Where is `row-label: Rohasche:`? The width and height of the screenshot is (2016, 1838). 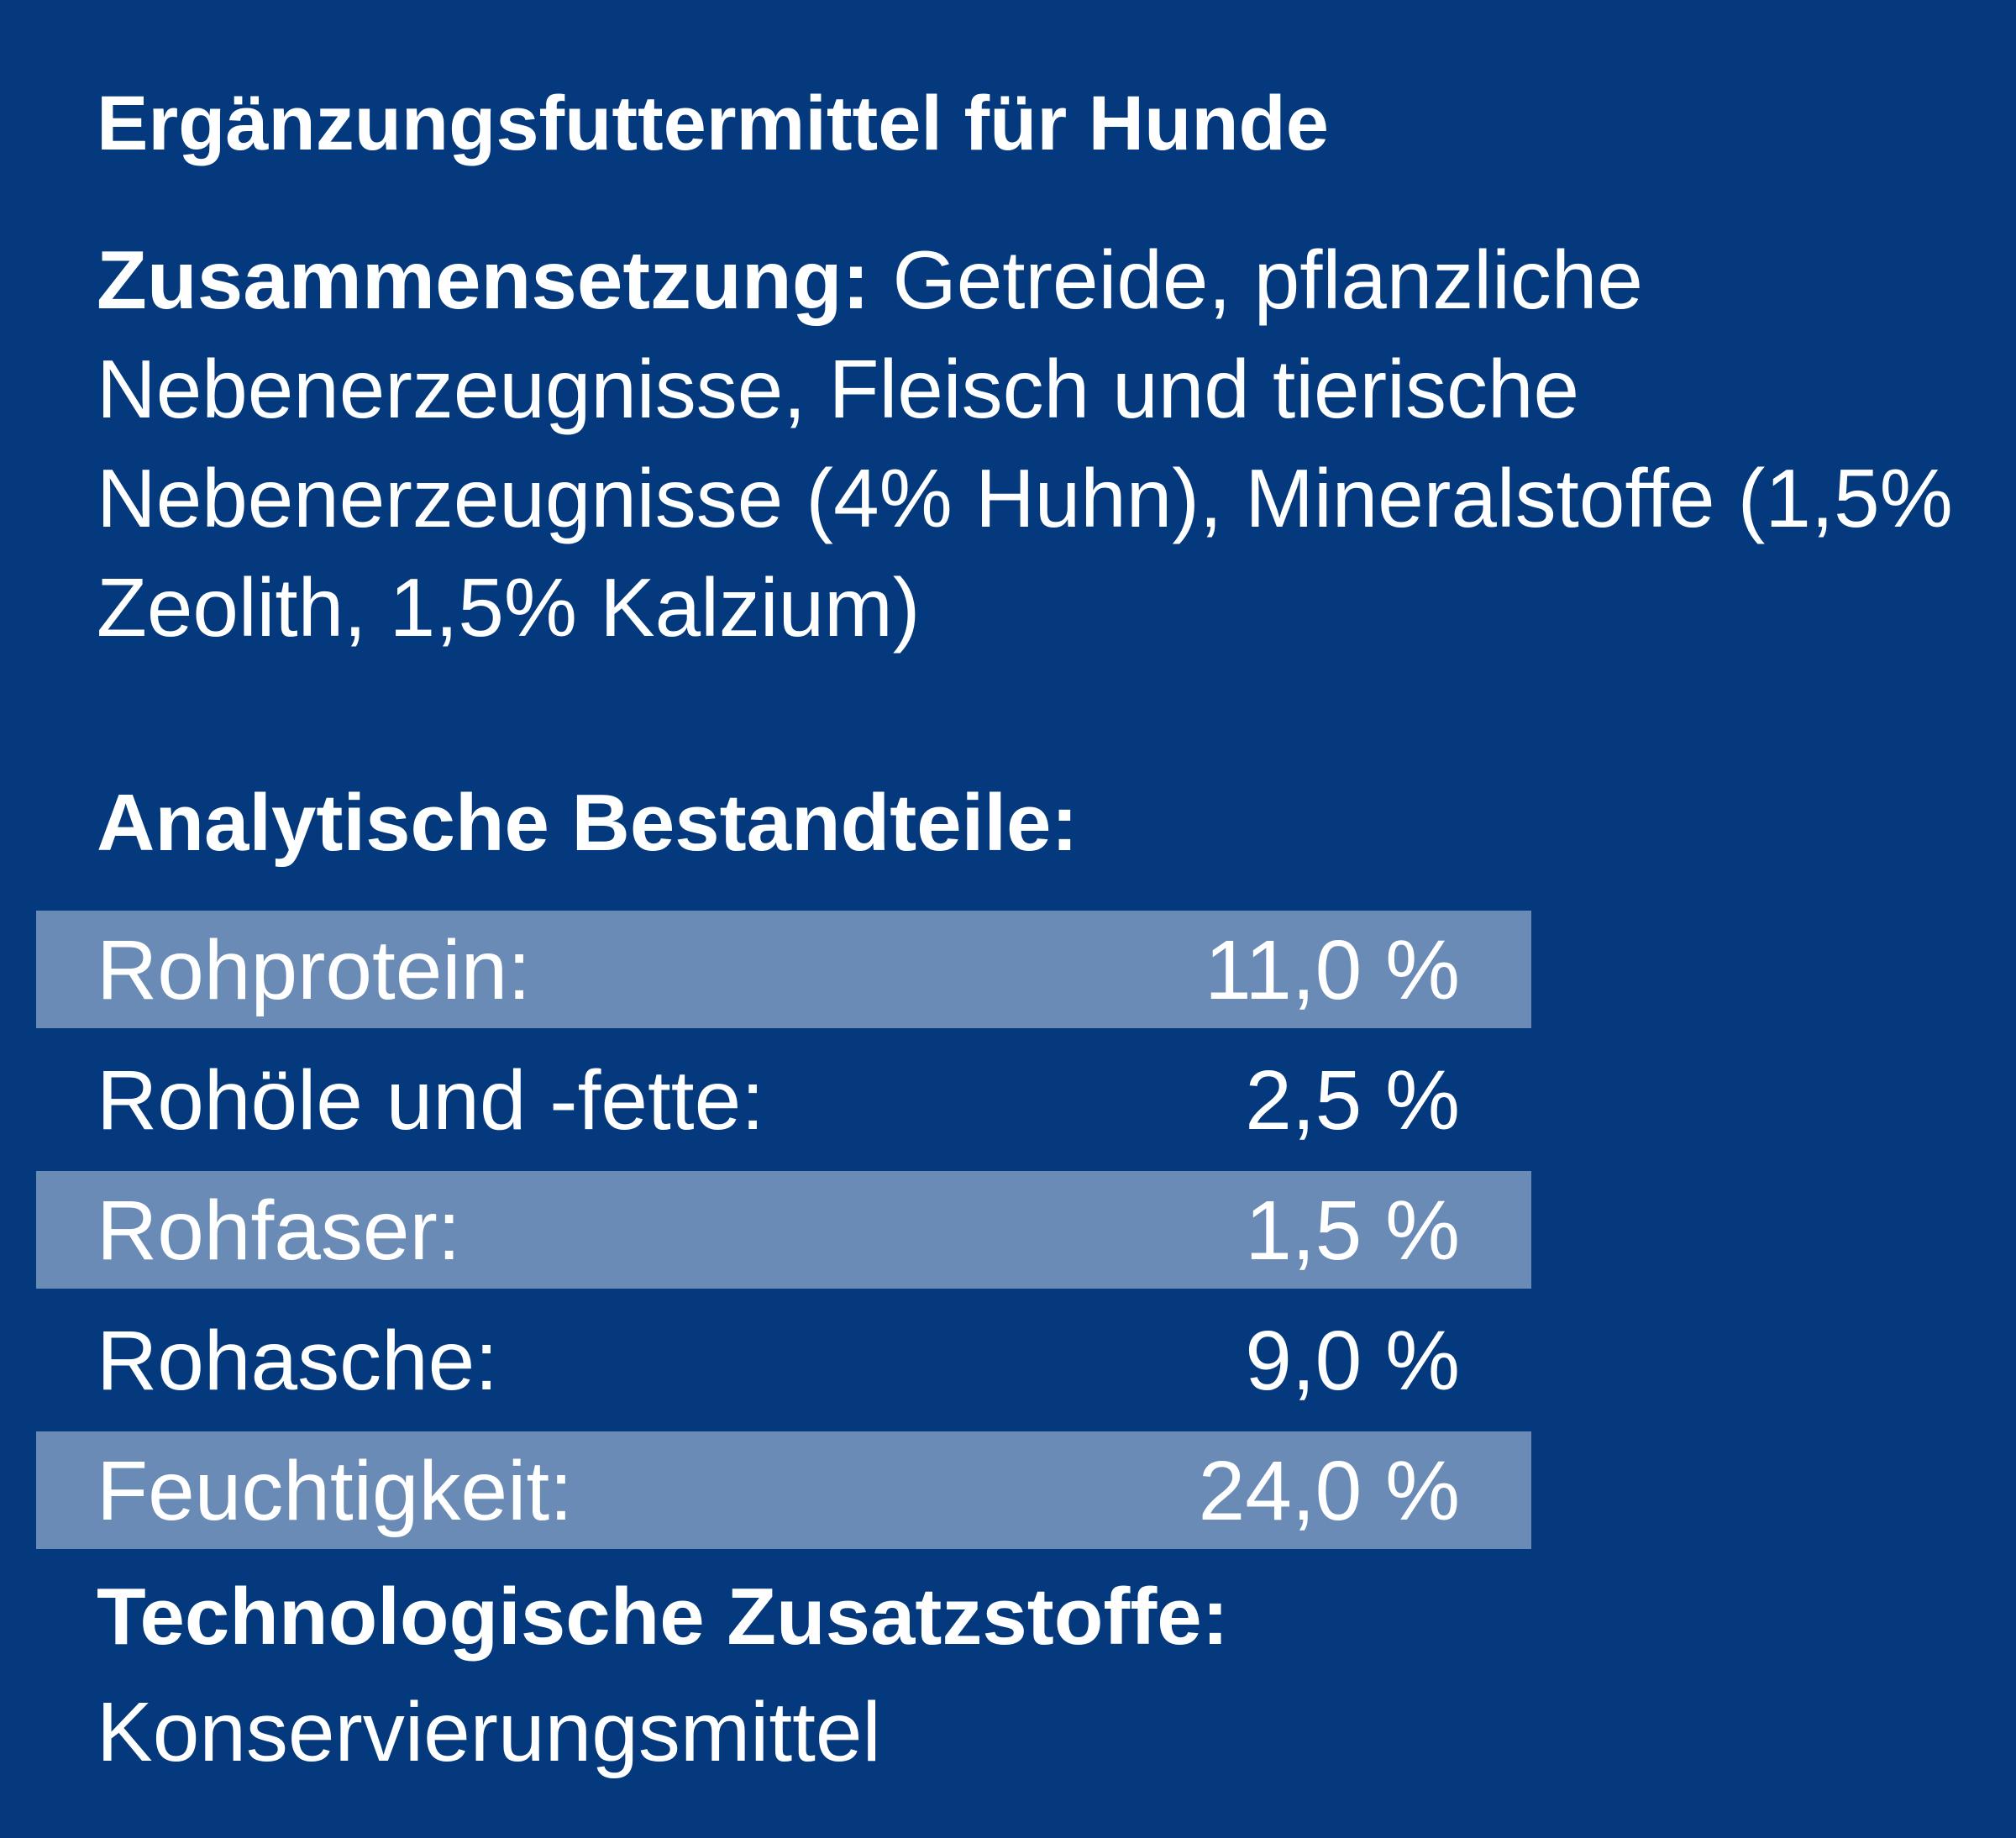 row-label: Rohasche: is located at coordinates (298, 1361).